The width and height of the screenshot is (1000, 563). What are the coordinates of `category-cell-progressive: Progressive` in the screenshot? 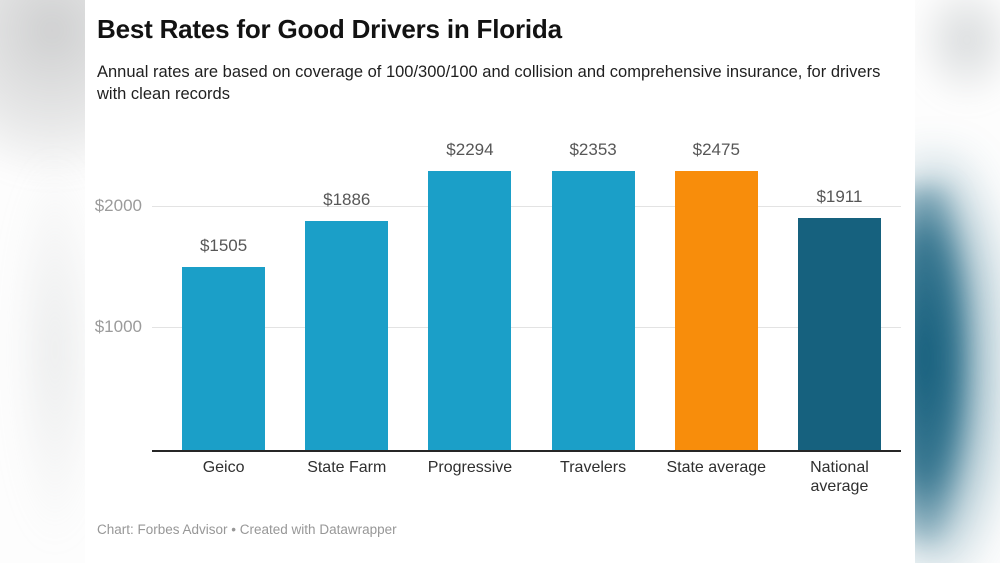 It's located at (469, 477).